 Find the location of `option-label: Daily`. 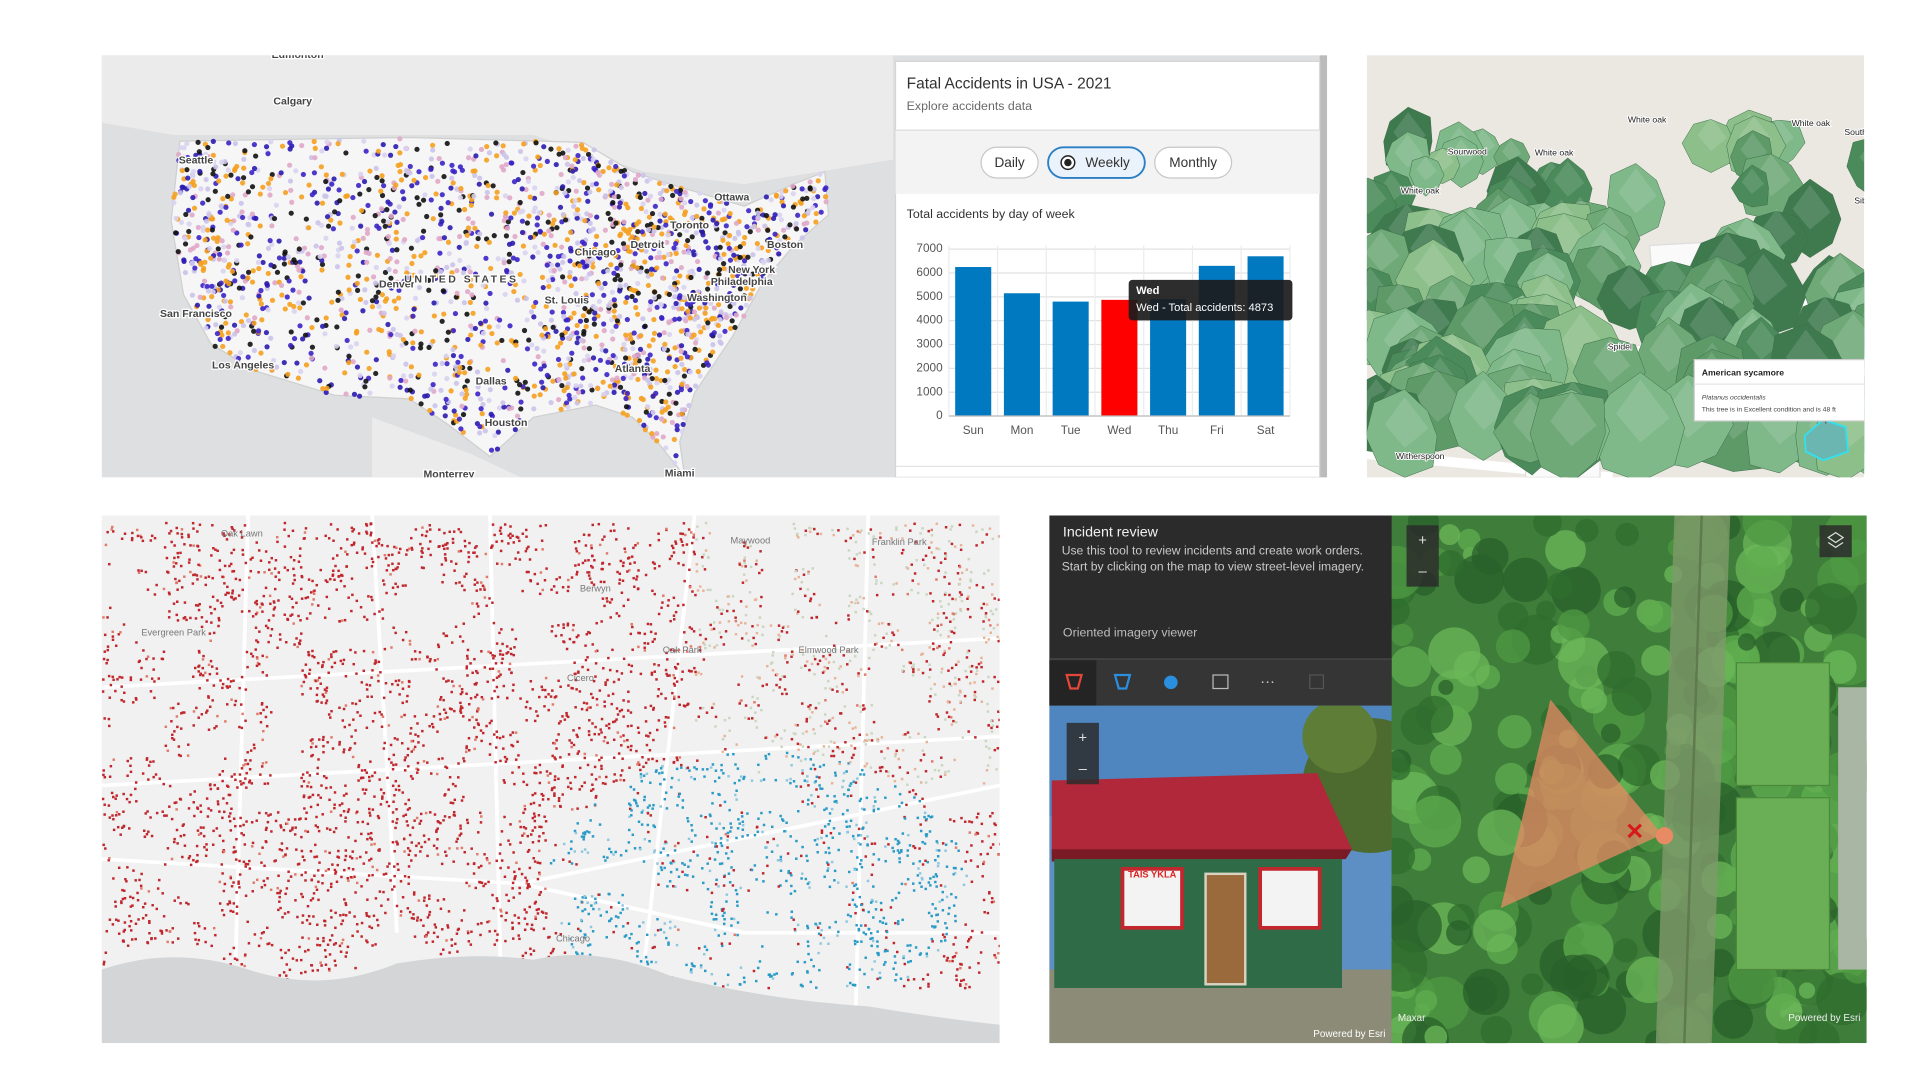

option-label: Daily is located at coordinates (1009, 162).